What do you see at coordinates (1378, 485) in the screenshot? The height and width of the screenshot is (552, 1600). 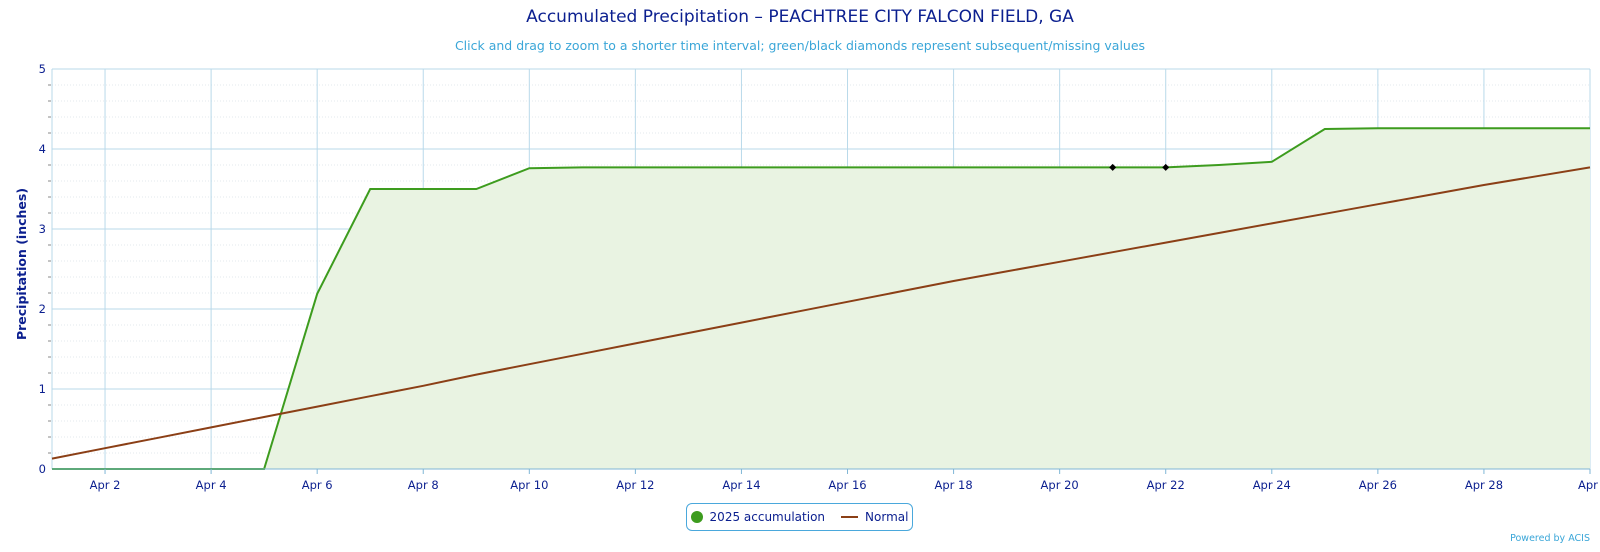 I see `x-tick-label: Apr 26` at bounding box center [1378, 485].